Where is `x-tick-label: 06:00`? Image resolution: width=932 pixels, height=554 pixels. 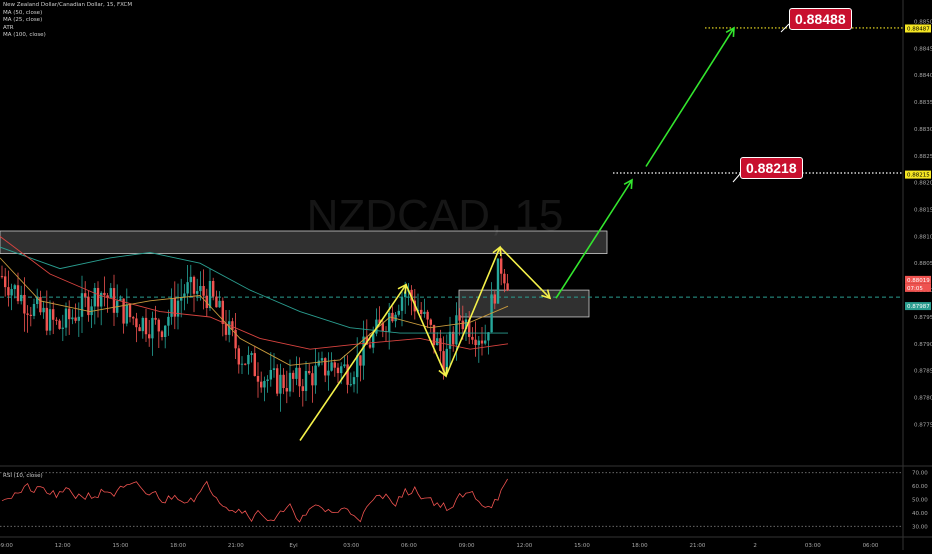 x-tick-label: 06:00 is located at coordinates (409, 546).